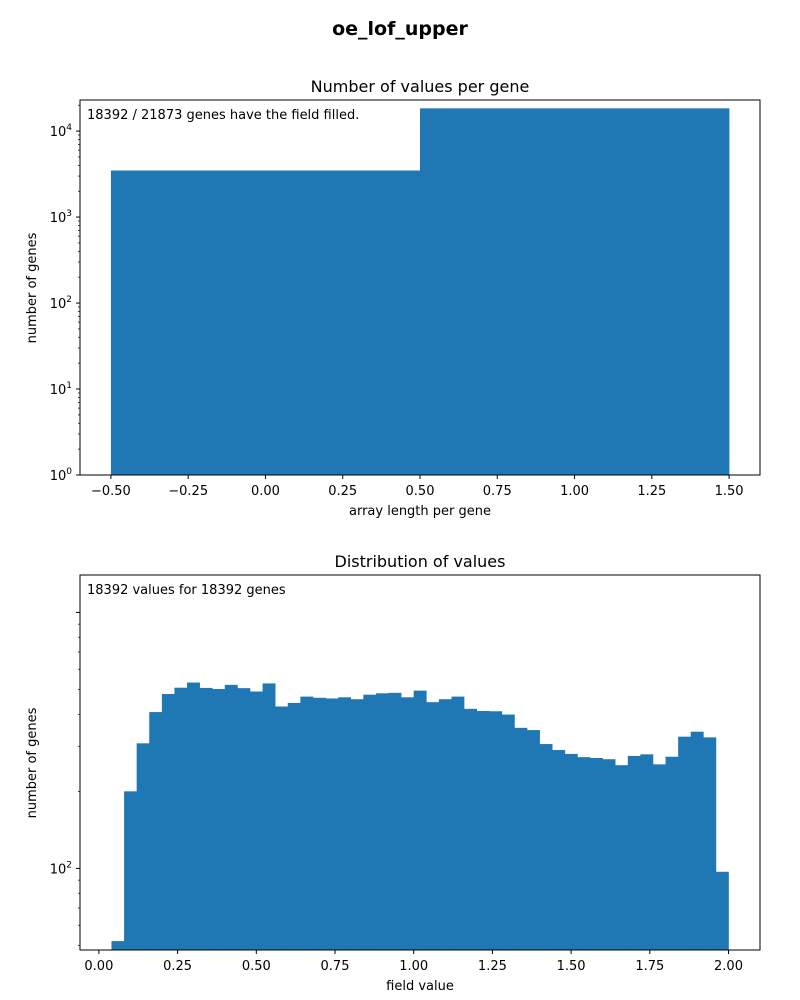 The image size is (800, 1000). Describe the element at coordinates (728, 966) in the screenshot. I see `x-tick-label: 2.00` at that location.